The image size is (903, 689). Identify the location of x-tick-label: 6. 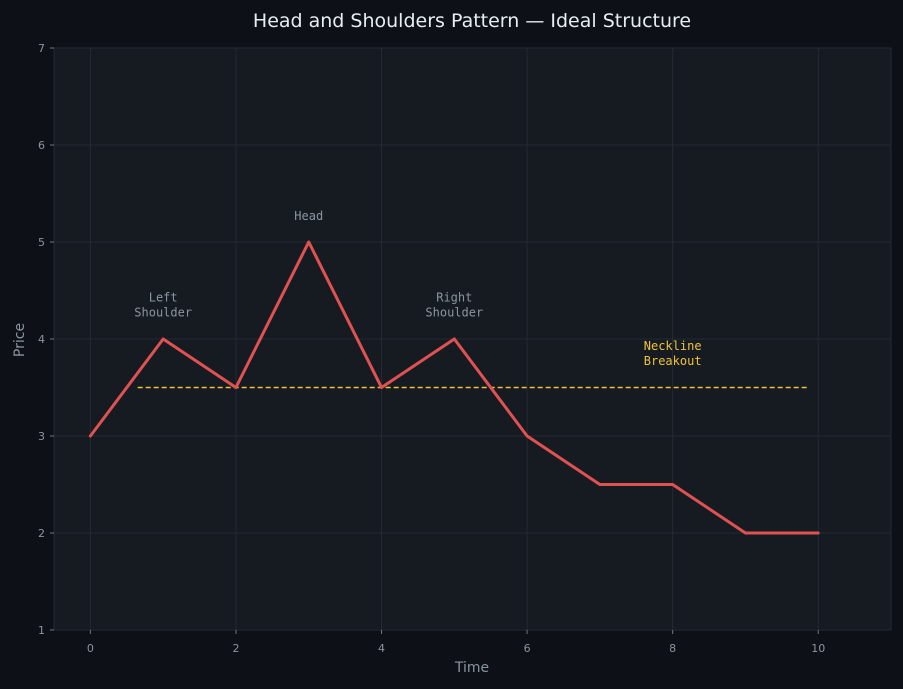
(527, 648).